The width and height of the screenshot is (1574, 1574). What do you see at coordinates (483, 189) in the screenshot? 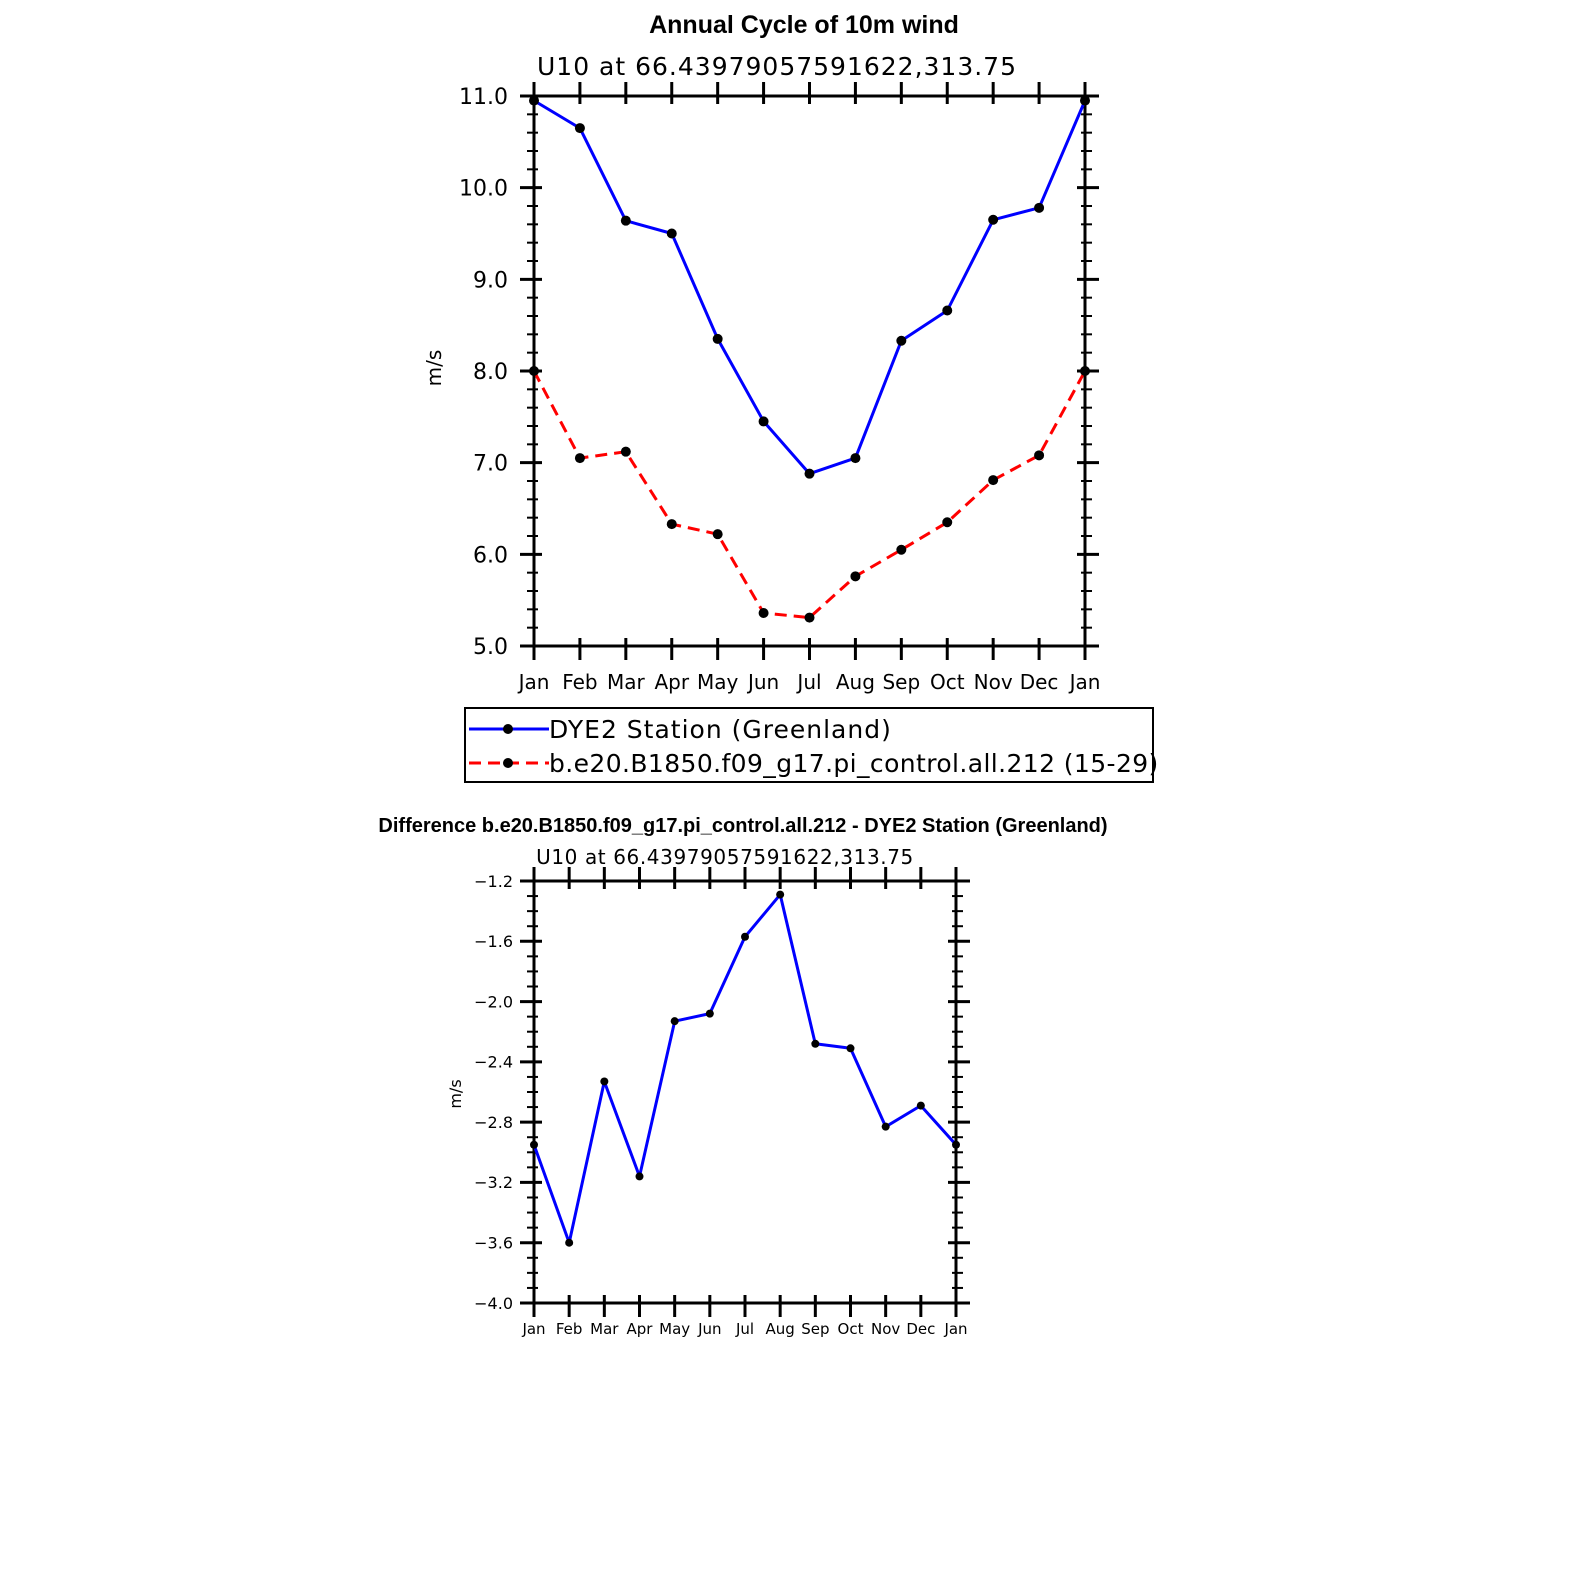
I see `y-tick-label: 10.0` at bounding box center [483, 189].